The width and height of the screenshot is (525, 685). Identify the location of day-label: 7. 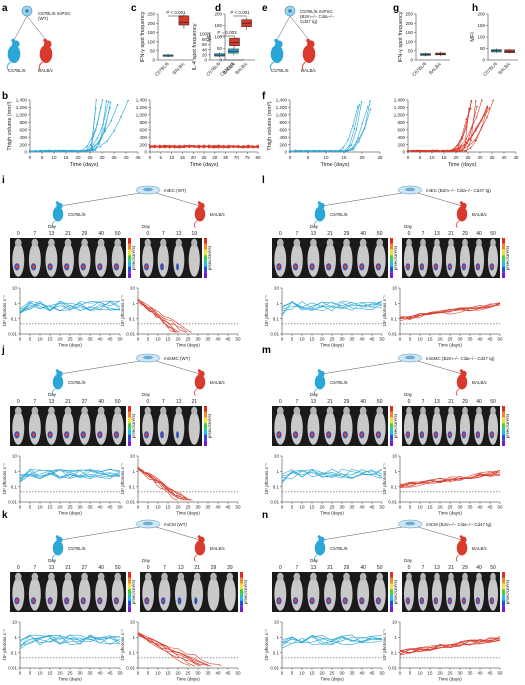
(296, 568).